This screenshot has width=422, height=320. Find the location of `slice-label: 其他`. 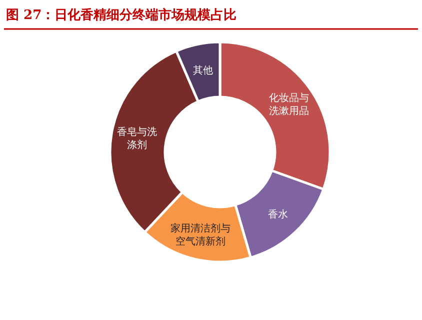

slice-label: 其他 is located at coordinates (202, 70).